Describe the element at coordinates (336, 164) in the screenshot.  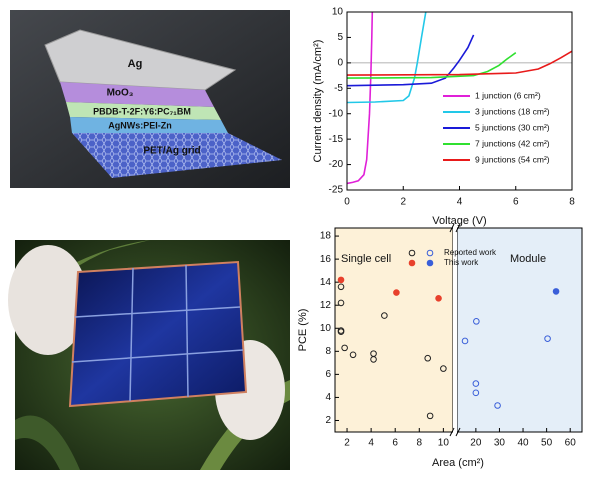
I see `y-tick-label: -20` at that location.